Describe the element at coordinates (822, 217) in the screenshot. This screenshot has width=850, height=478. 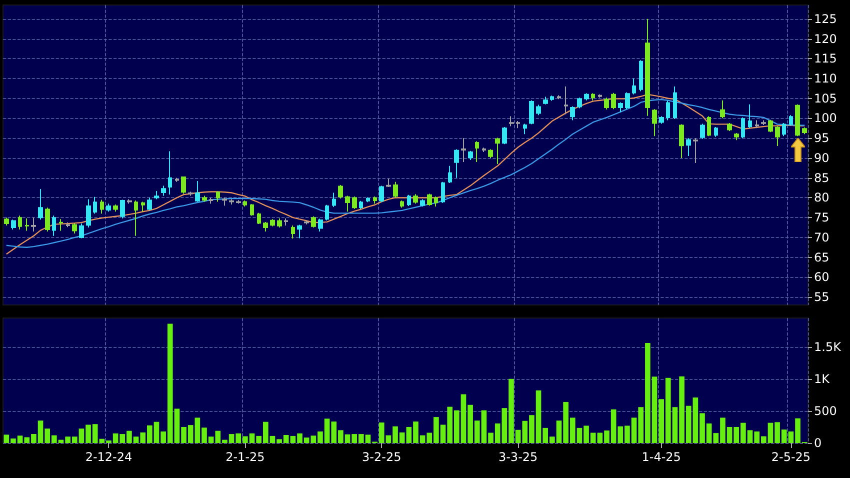
I see `y-tick-label: 75` at that location.